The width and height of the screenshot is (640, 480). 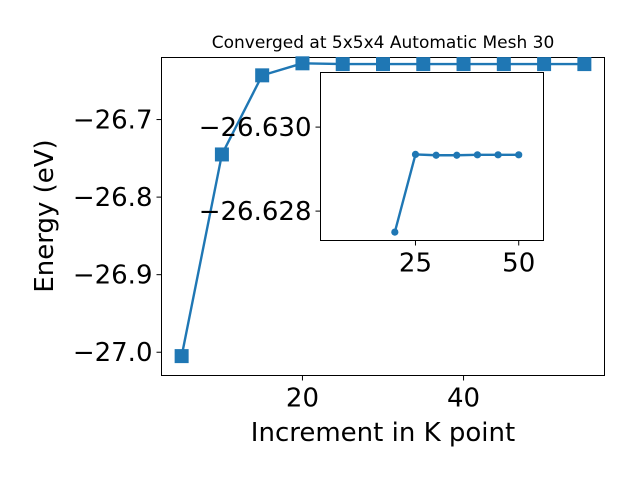 What do you see at coordinates (113, 121) in the screenshot?
I see `main-y-tick-label: −26.7` at bounding box center [113, 121].